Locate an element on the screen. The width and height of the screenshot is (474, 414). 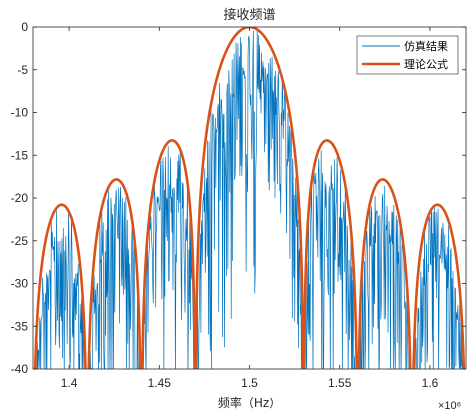
chart-title: 接收频谱 is located at coordinates (249, 15).